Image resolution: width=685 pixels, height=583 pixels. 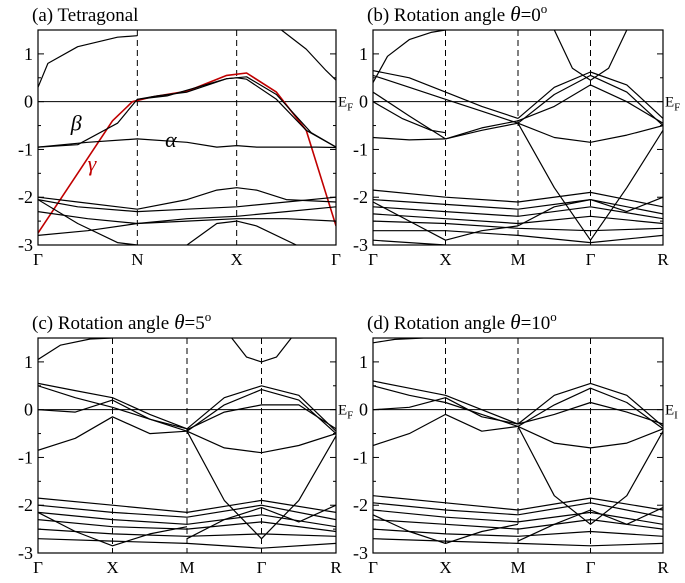 What do you see at coordinates (436, 323) in the screenshot?
I see `title-prefix: (d) Rotation angle` at bounding box center [436, 323].